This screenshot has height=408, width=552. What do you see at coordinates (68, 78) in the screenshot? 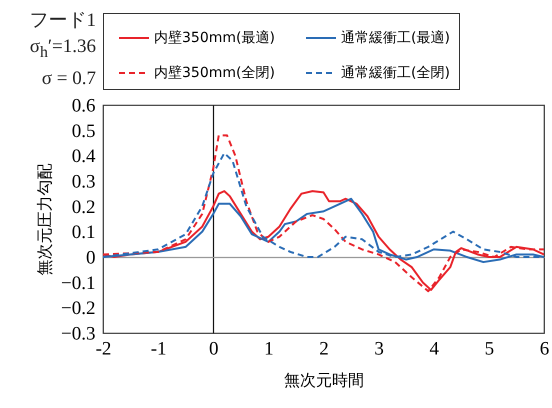
I see `text: σ = 0.7` at bounding box center [68, 78].